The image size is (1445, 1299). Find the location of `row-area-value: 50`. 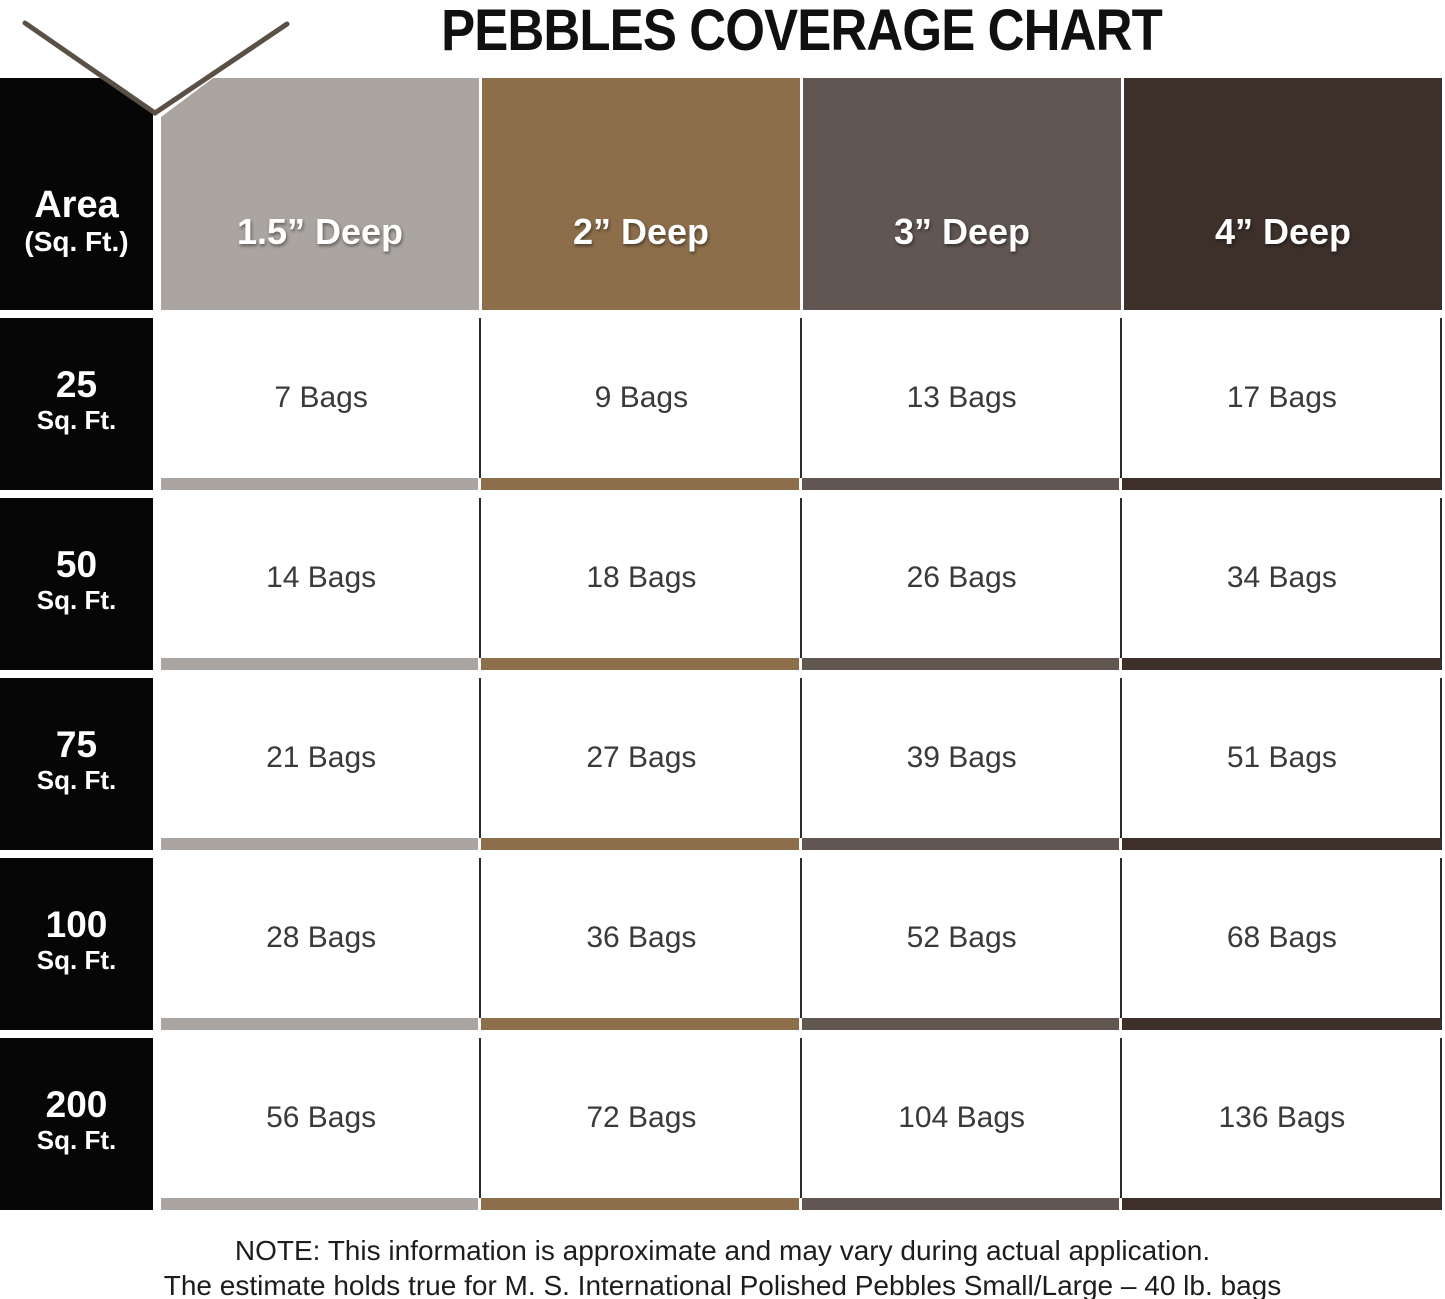

row-area-value: 50 is located at coordinates (76, 564).